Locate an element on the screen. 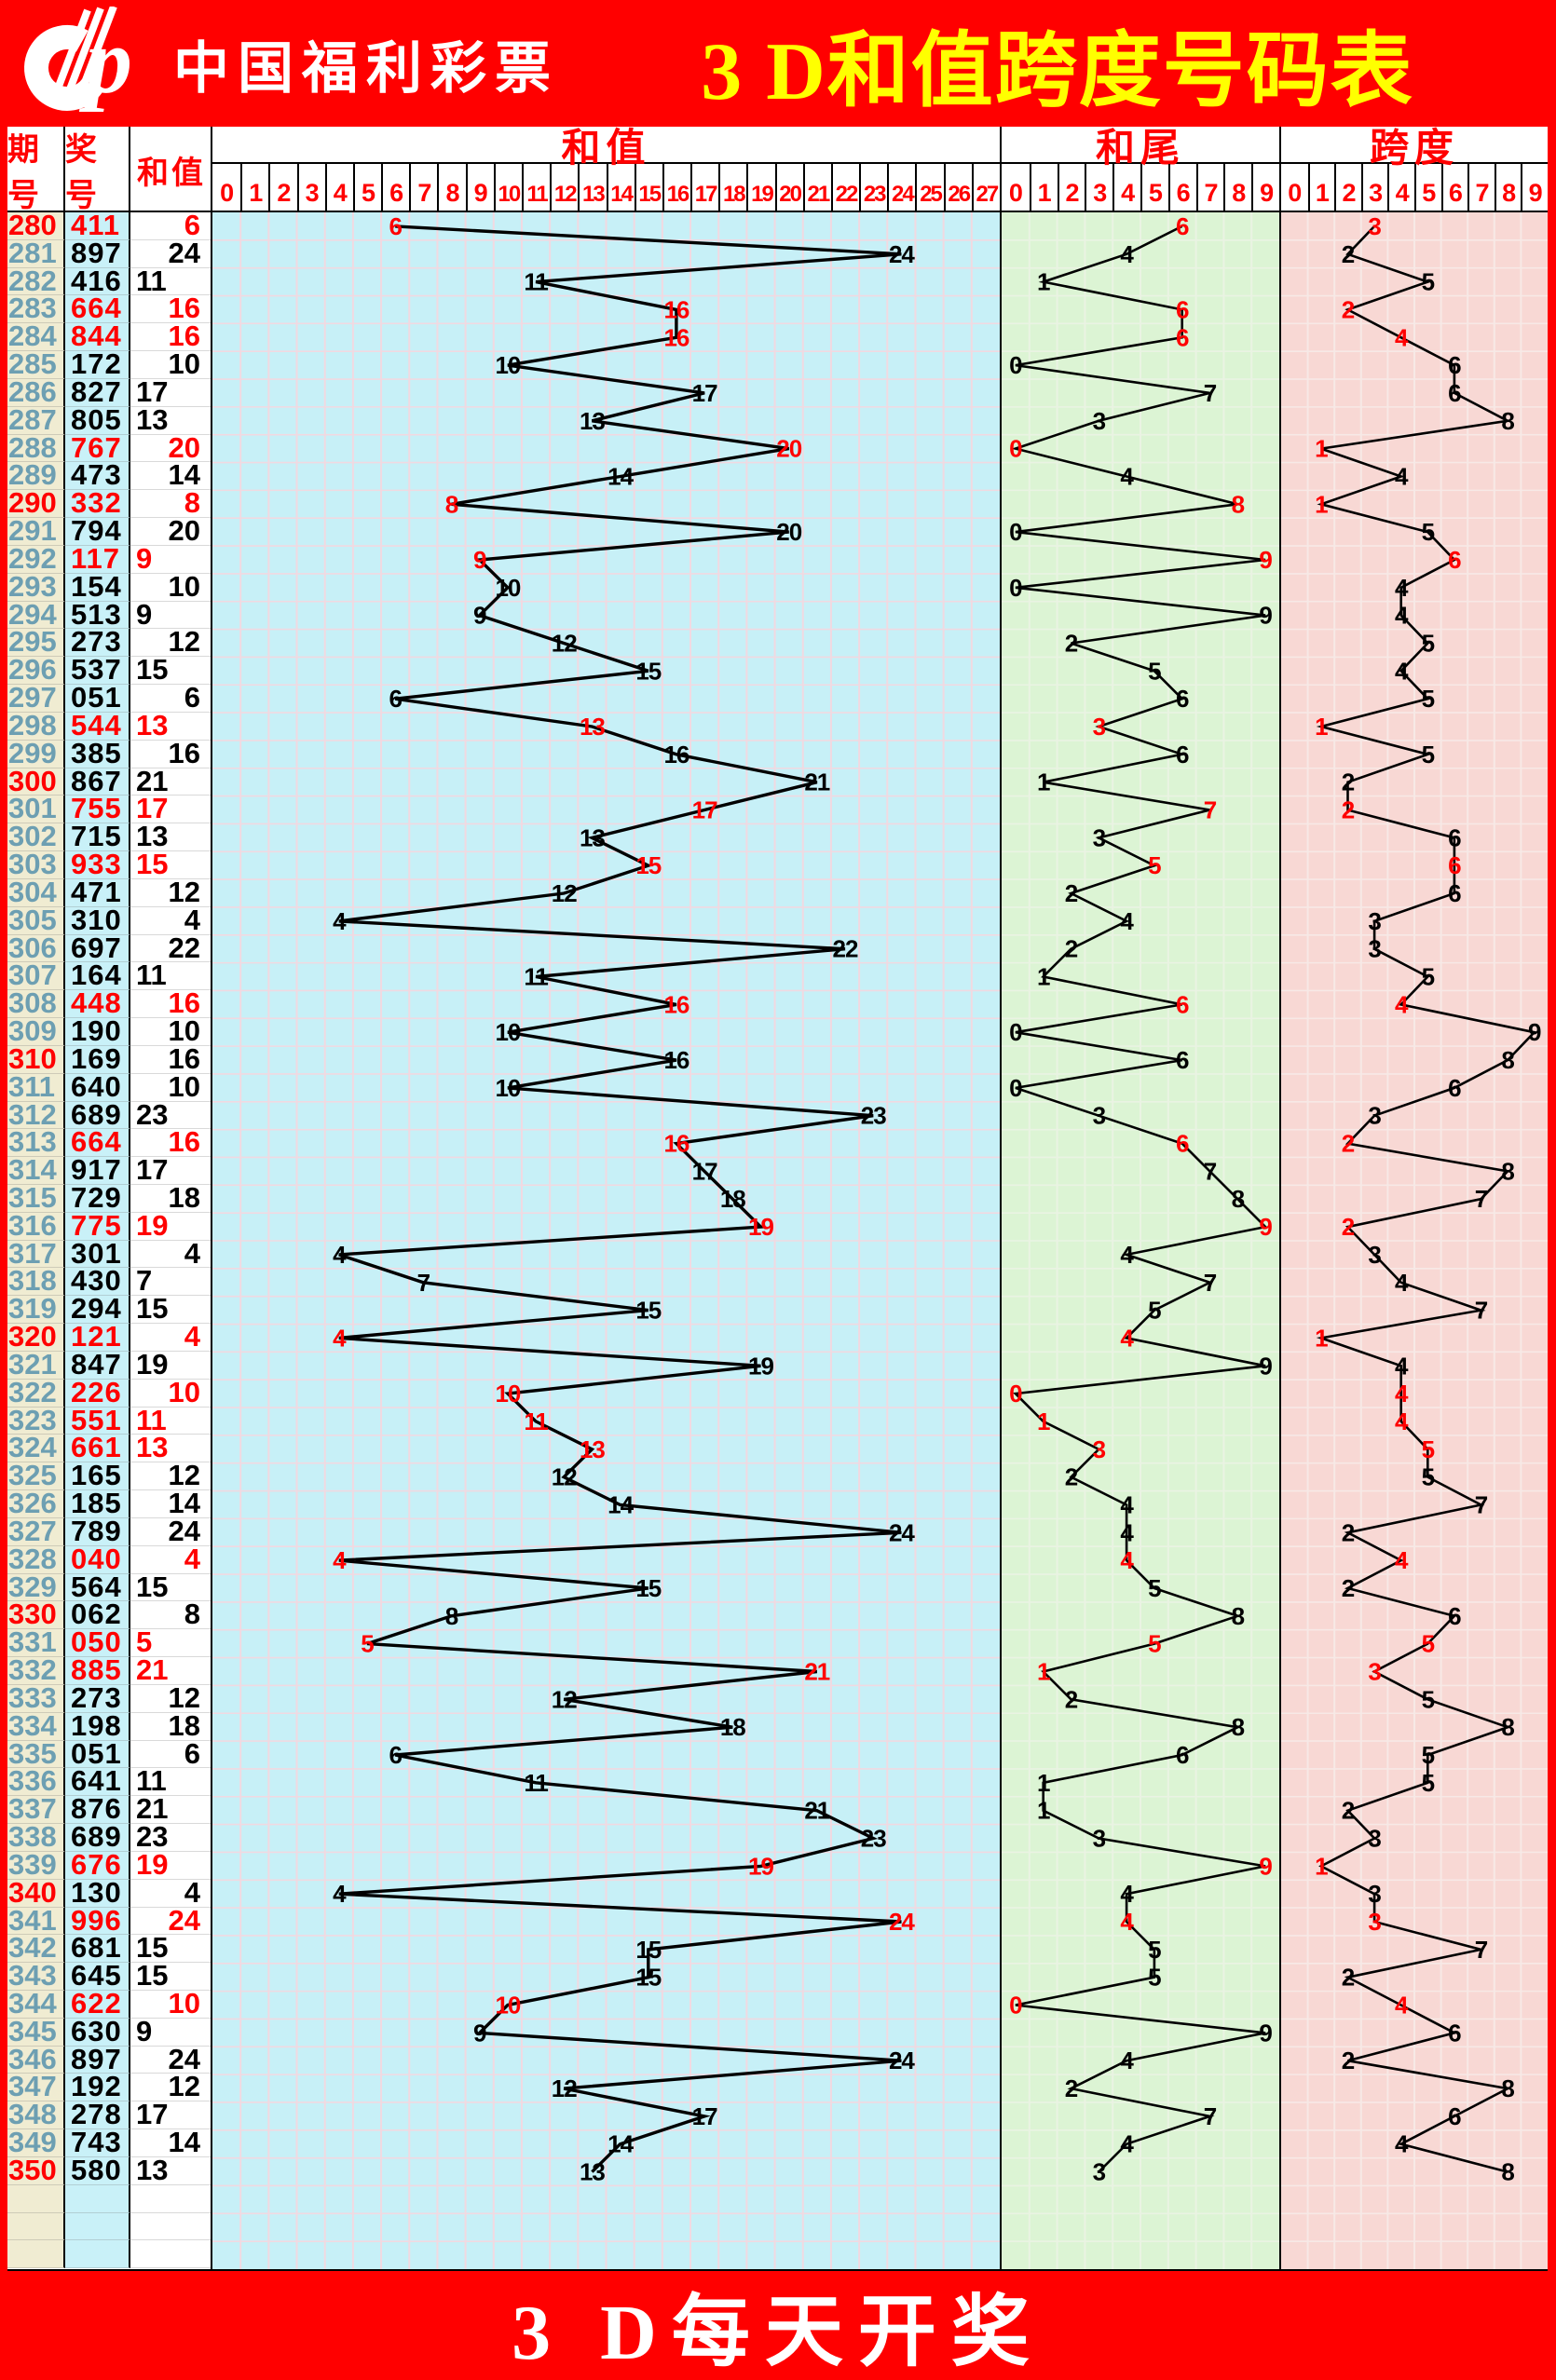 Image resolution: width=1556 pixels, height=2380 pixels. period-cell: 341 is located at coordinates (36, 1921).